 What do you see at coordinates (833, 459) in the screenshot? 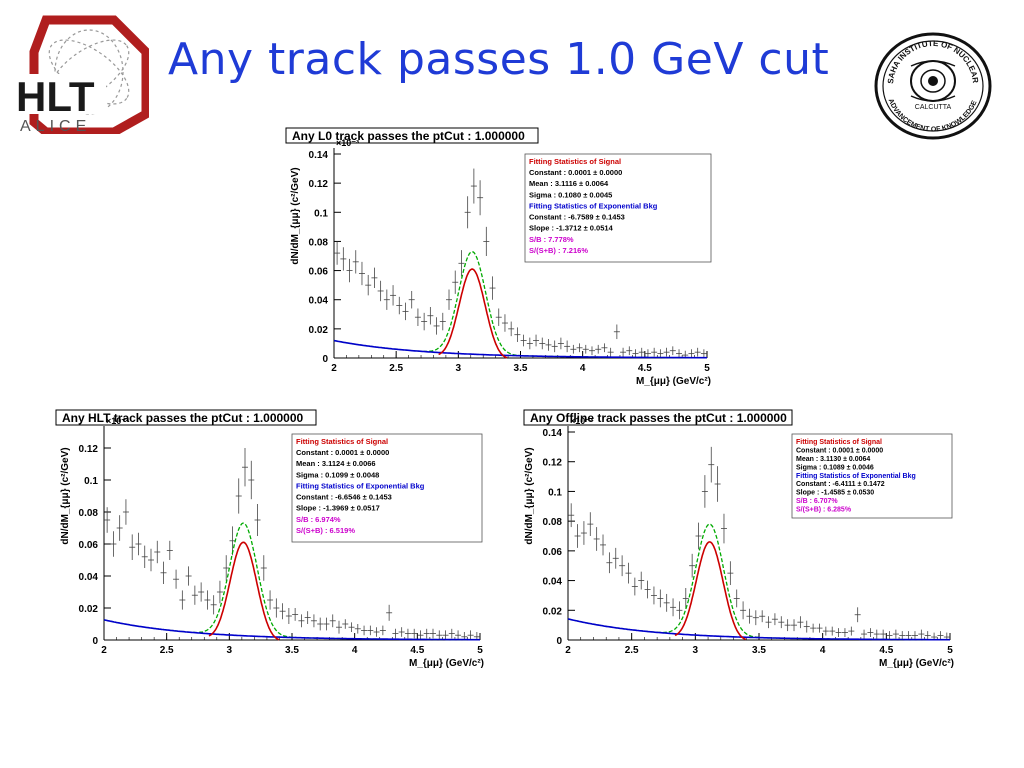
I see `fit-stats-line: Mean : 3.1130 ± 0.0064` at bounding box center [833, 459].